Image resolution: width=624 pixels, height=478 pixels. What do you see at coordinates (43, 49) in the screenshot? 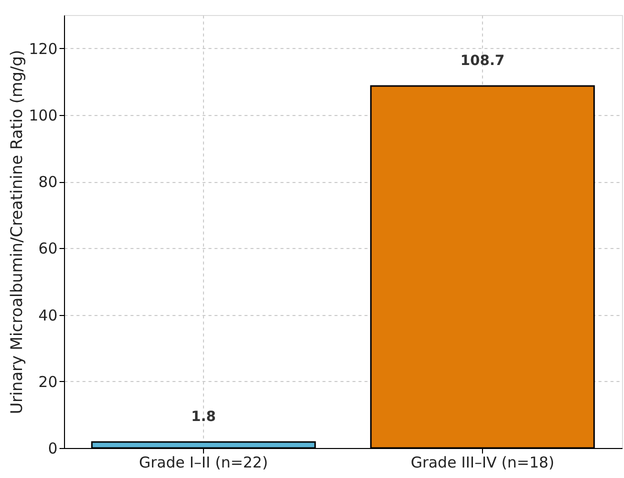
I see `y-tick-label: 120` at bounding box center [43, 49].